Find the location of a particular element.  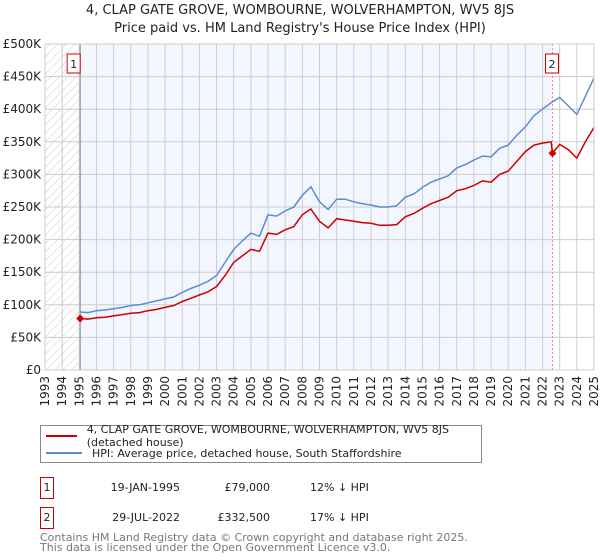

y-tick-label: £100K is located at coordinates (23, 305).